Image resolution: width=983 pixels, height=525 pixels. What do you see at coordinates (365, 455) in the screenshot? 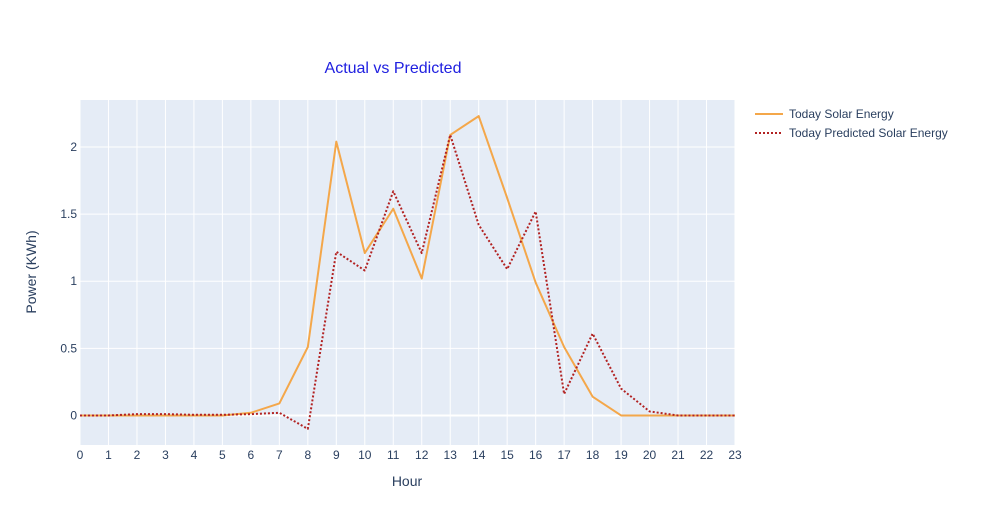
I see `x-tick-label: 10` at bounding box center [365, 455].